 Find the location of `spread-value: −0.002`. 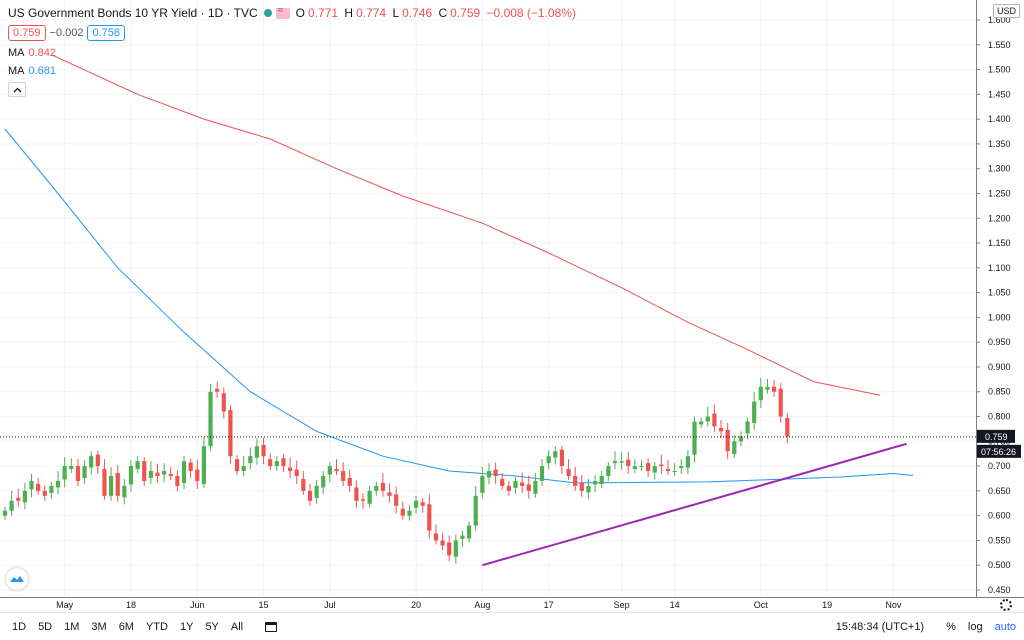

spread-value: −0.002 is located at coordinates (66, 33).